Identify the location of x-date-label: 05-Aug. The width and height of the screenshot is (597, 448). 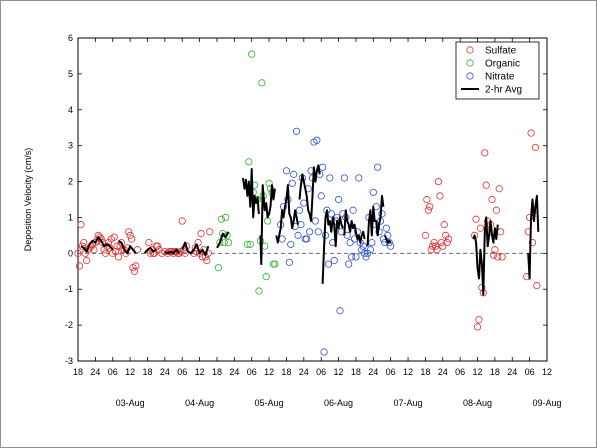
(269, 403).